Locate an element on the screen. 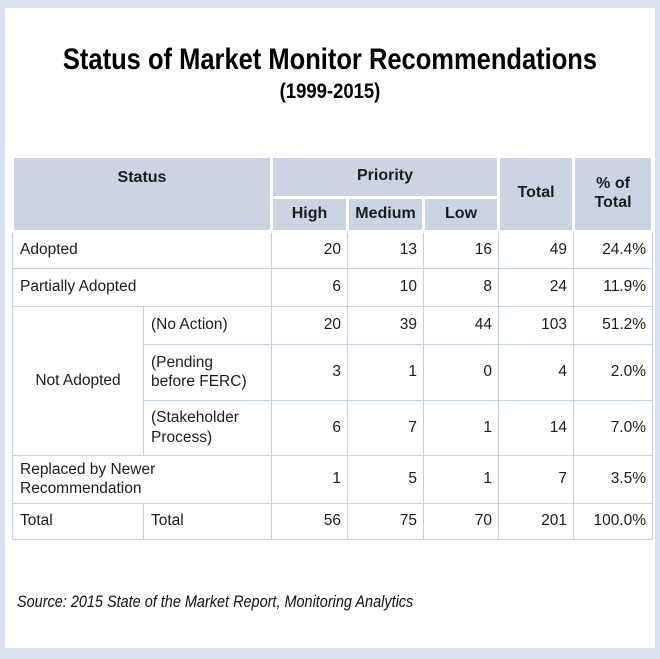 The width and height of the screenshot is (660, 659). cell-replaced-medium: 5 is located at coordinates (385, 479).